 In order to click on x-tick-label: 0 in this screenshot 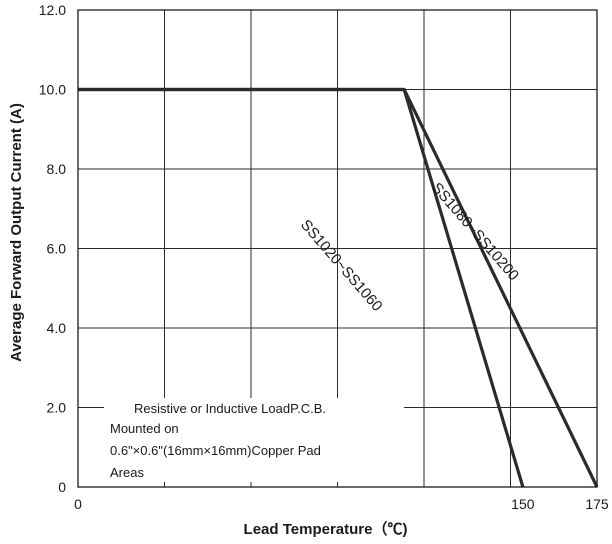, I will do `click(78, 504)`.